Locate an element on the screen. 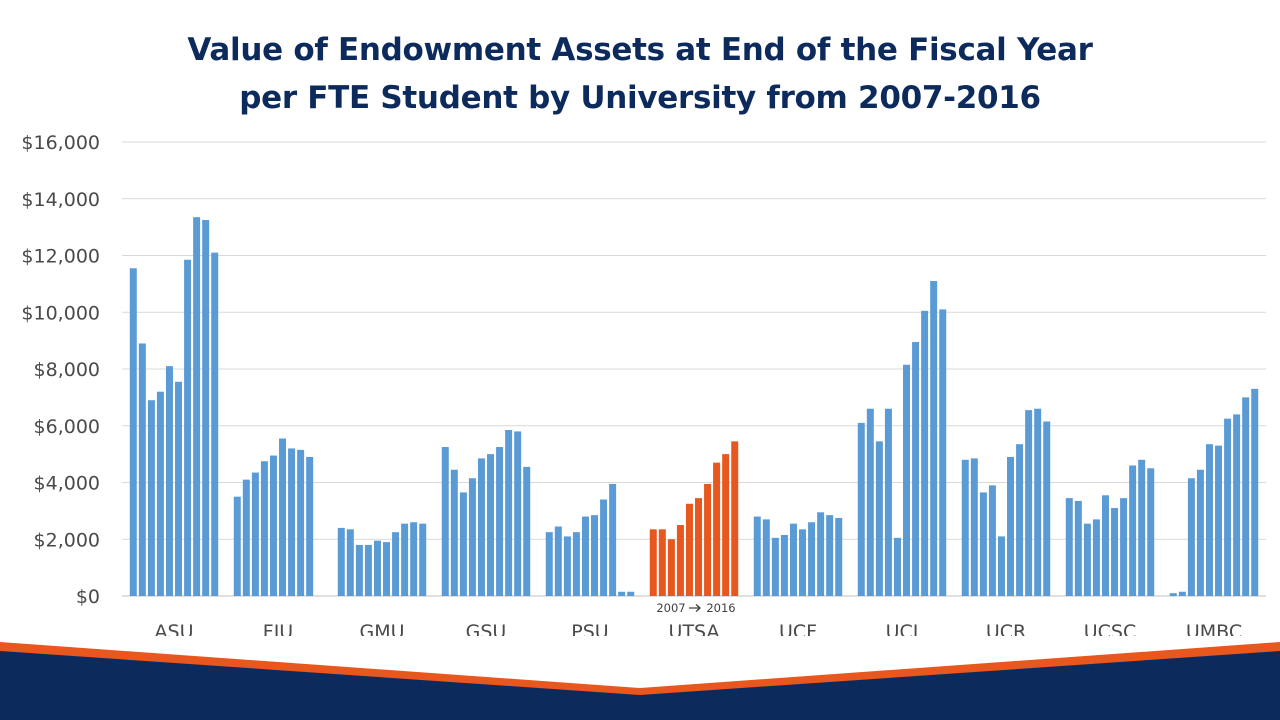 This screenshot has width=1280, height=720. x-tick-label: UMBC is located at coordinates (1214, 628).